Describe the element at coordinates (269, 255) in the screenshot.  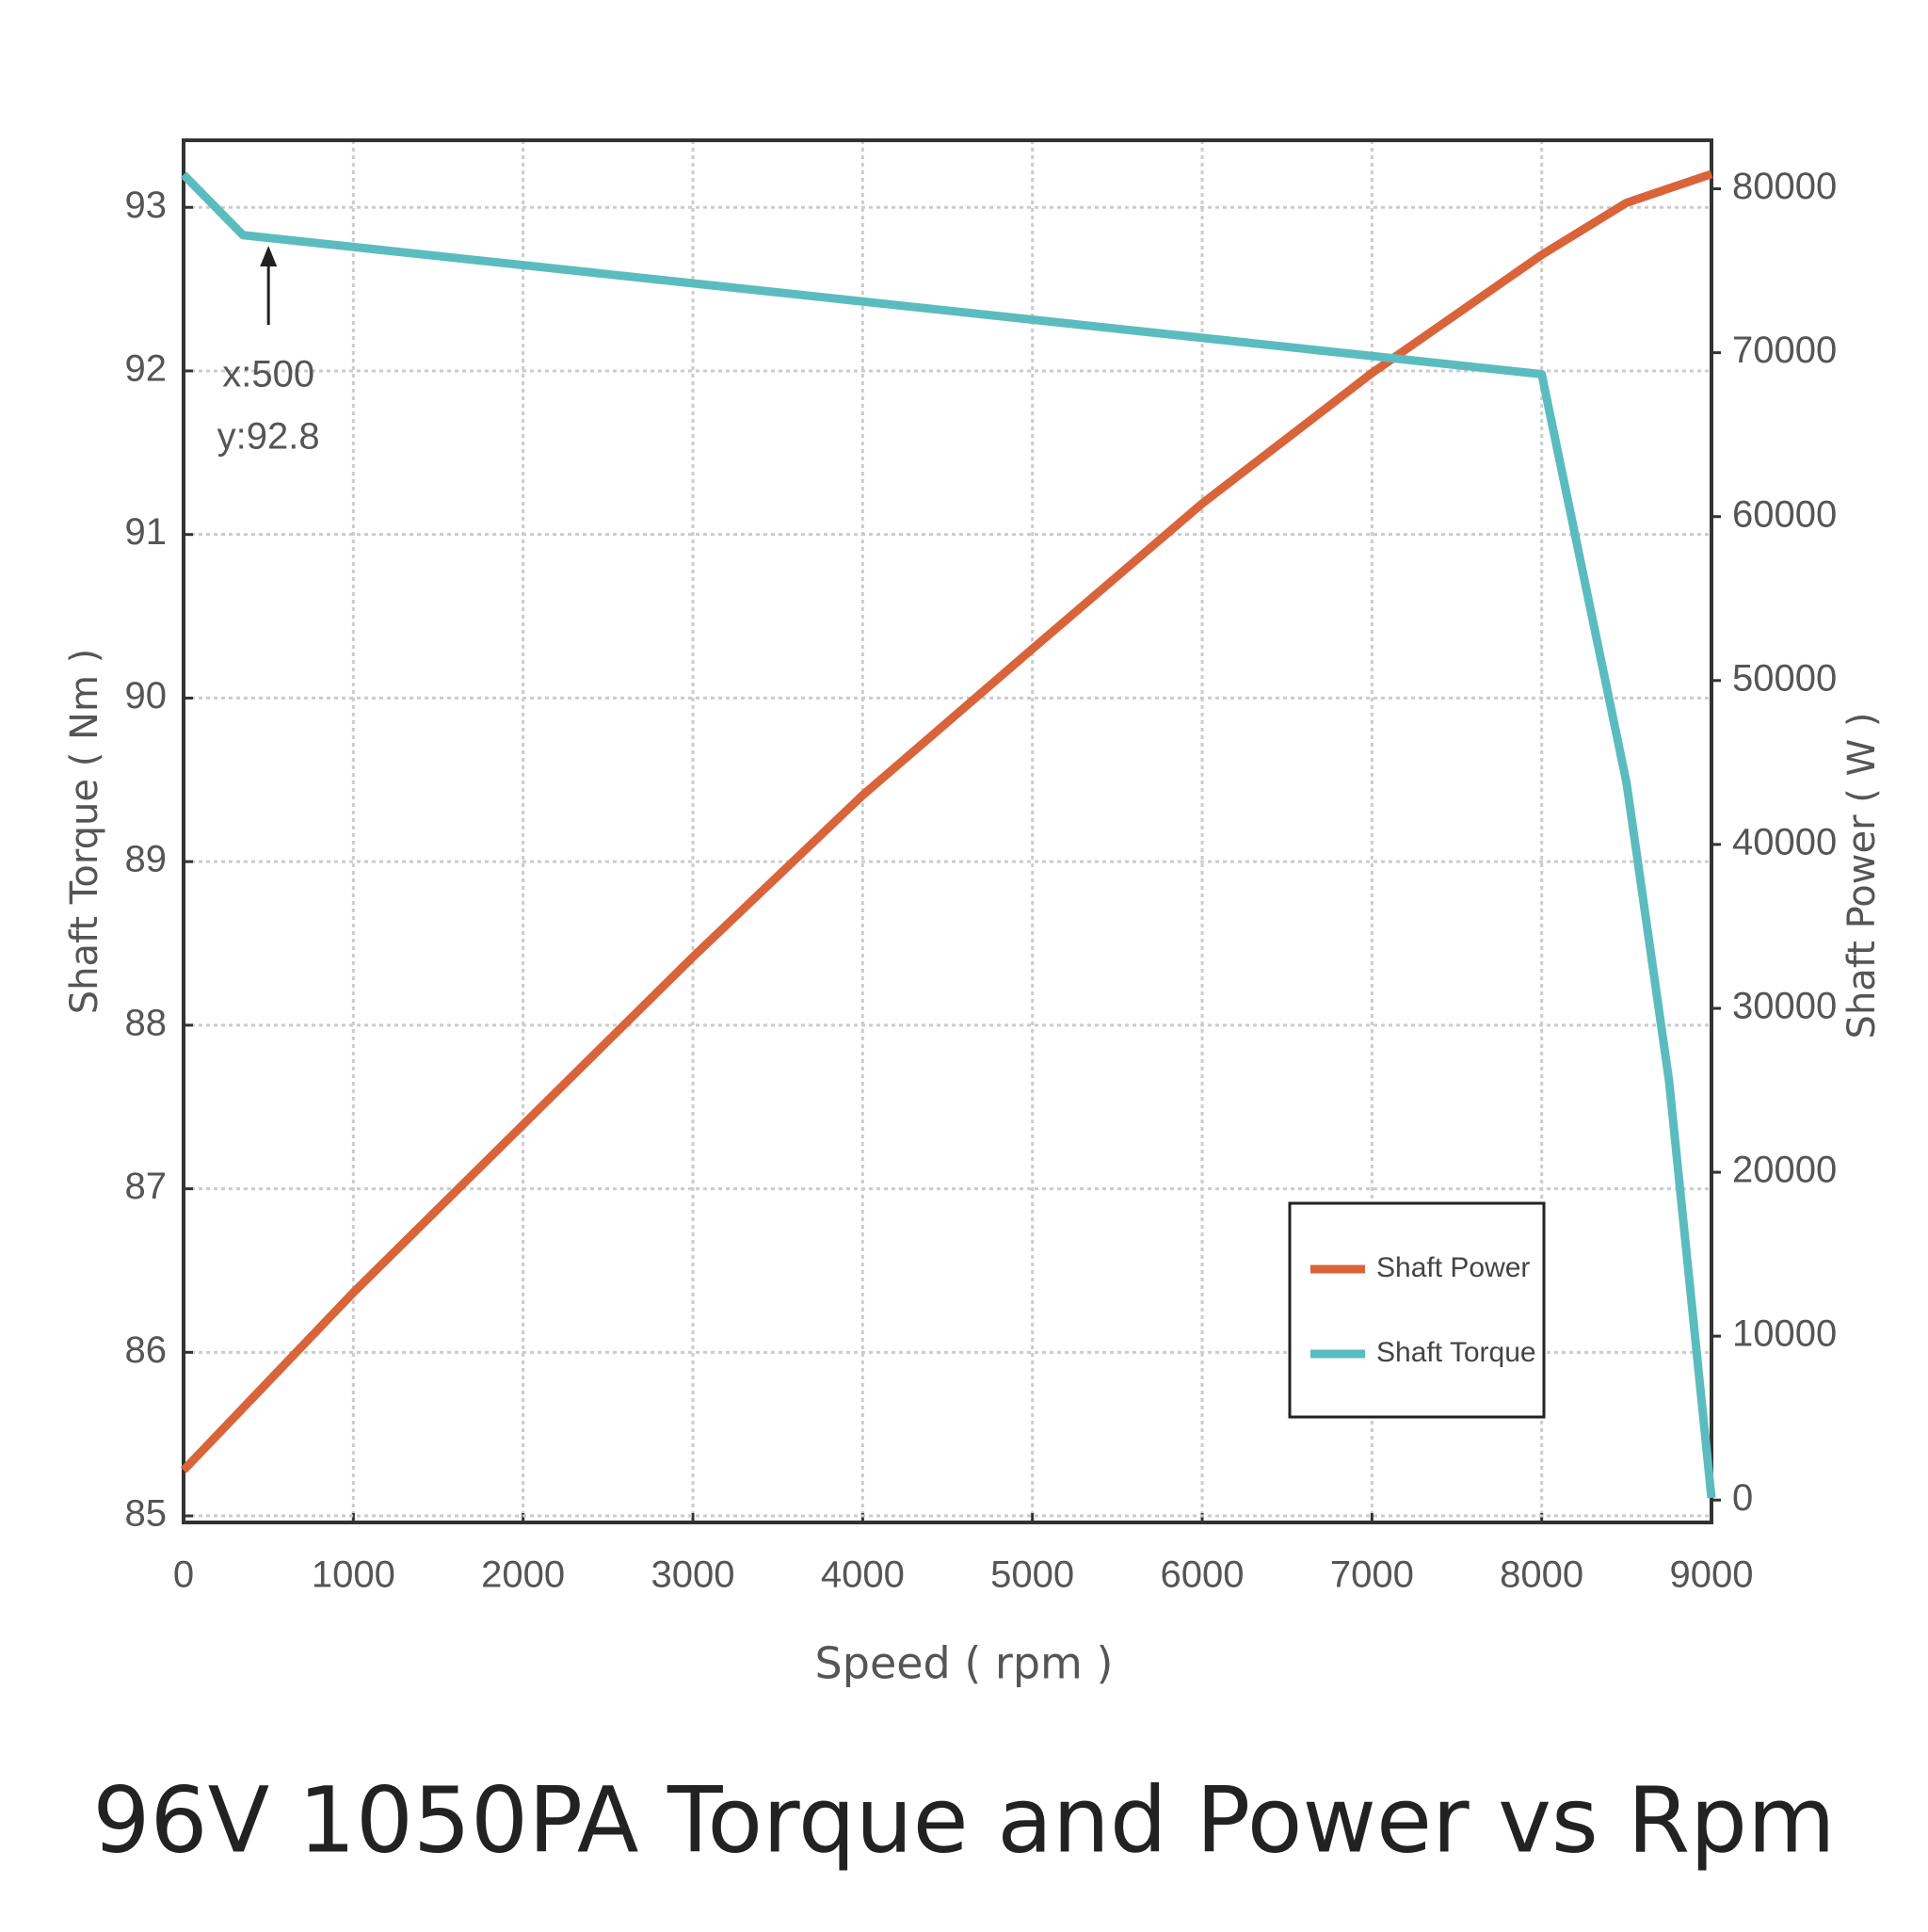
I see `annotation-arrowhead` at that location.